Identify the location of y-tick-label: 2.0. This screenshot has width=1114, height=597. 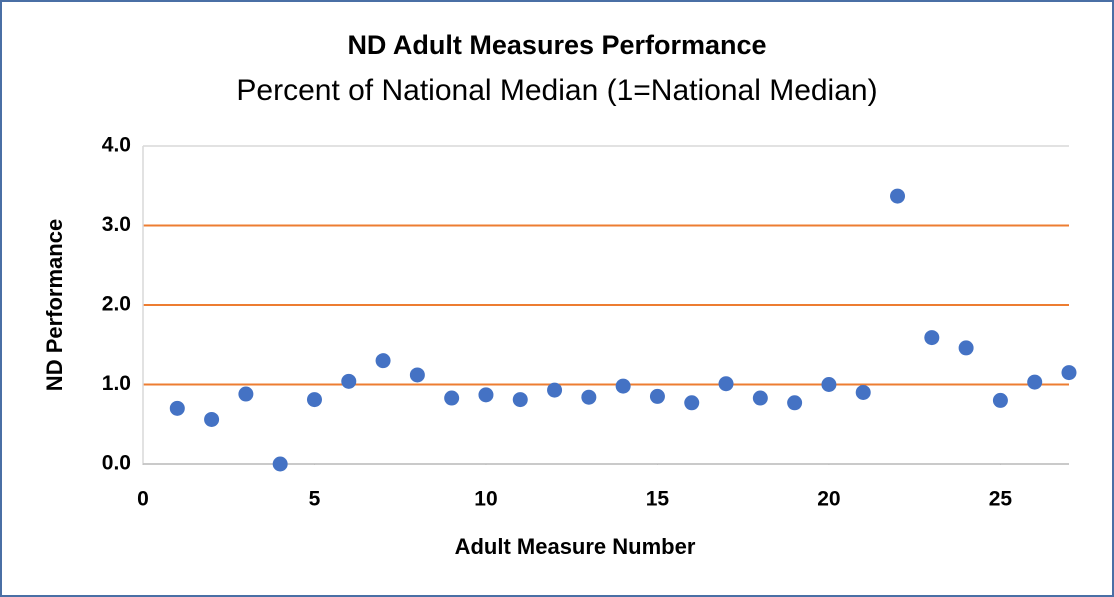
(116, 304).